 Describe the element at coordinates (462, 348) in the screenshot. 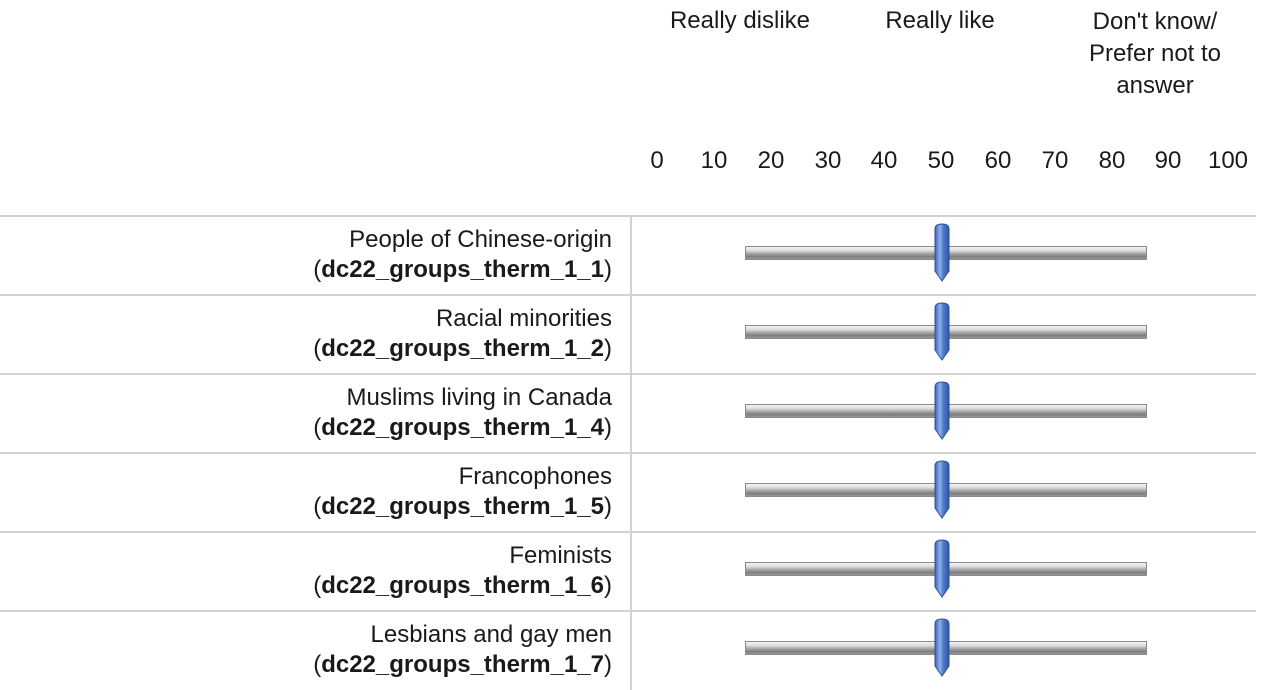

I see `variable-name: dc22_groups_therm_1_2` at that location.